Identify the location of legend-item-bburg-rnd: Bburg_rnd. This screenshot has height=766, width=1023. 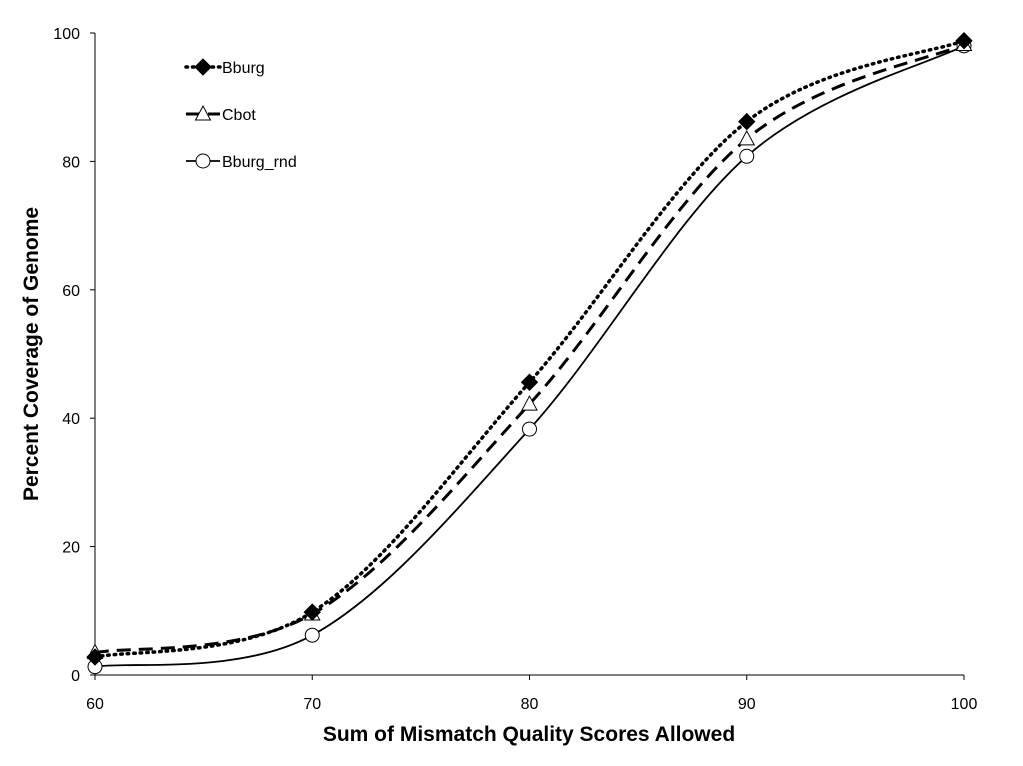
(241, 162).